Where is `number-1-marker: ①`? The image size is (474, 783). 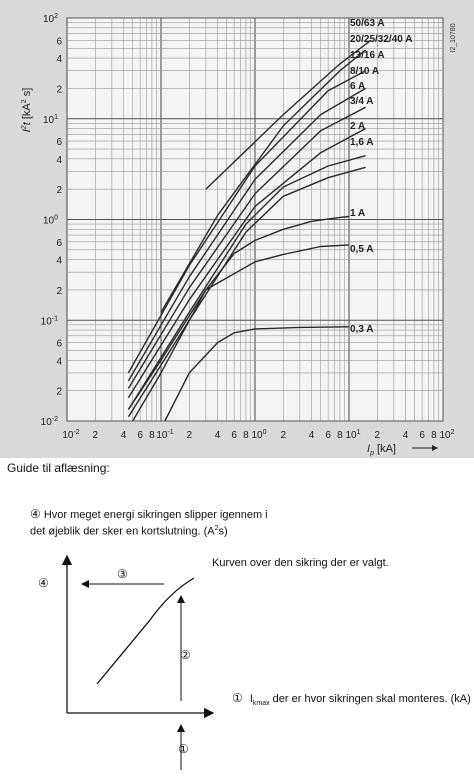 number-1-marker: ① is located at coordinates (237, 698).